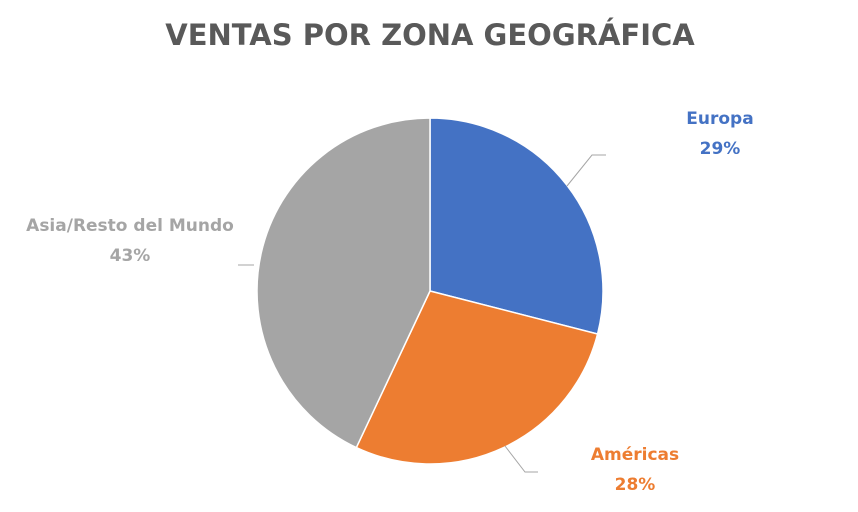 The height and width of the screenshot is (512, 858). Describe the element at coordinates (719, 119) in the screenshot. I see `slice-label: Europa` at that location.